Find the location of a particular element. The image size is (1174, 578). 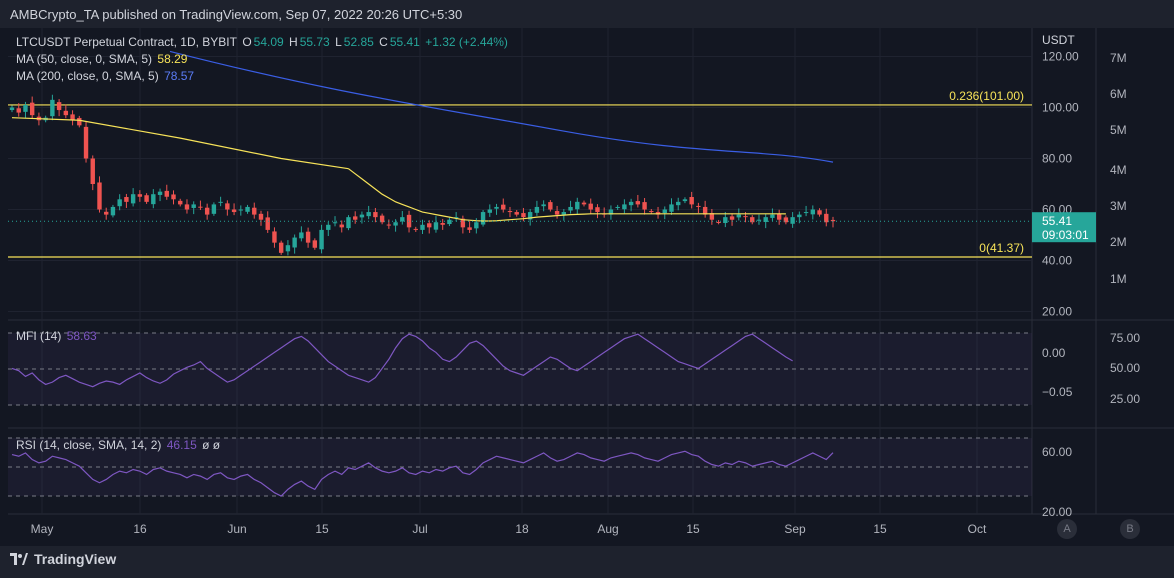

header-bar is located at coordinates (587, 14).